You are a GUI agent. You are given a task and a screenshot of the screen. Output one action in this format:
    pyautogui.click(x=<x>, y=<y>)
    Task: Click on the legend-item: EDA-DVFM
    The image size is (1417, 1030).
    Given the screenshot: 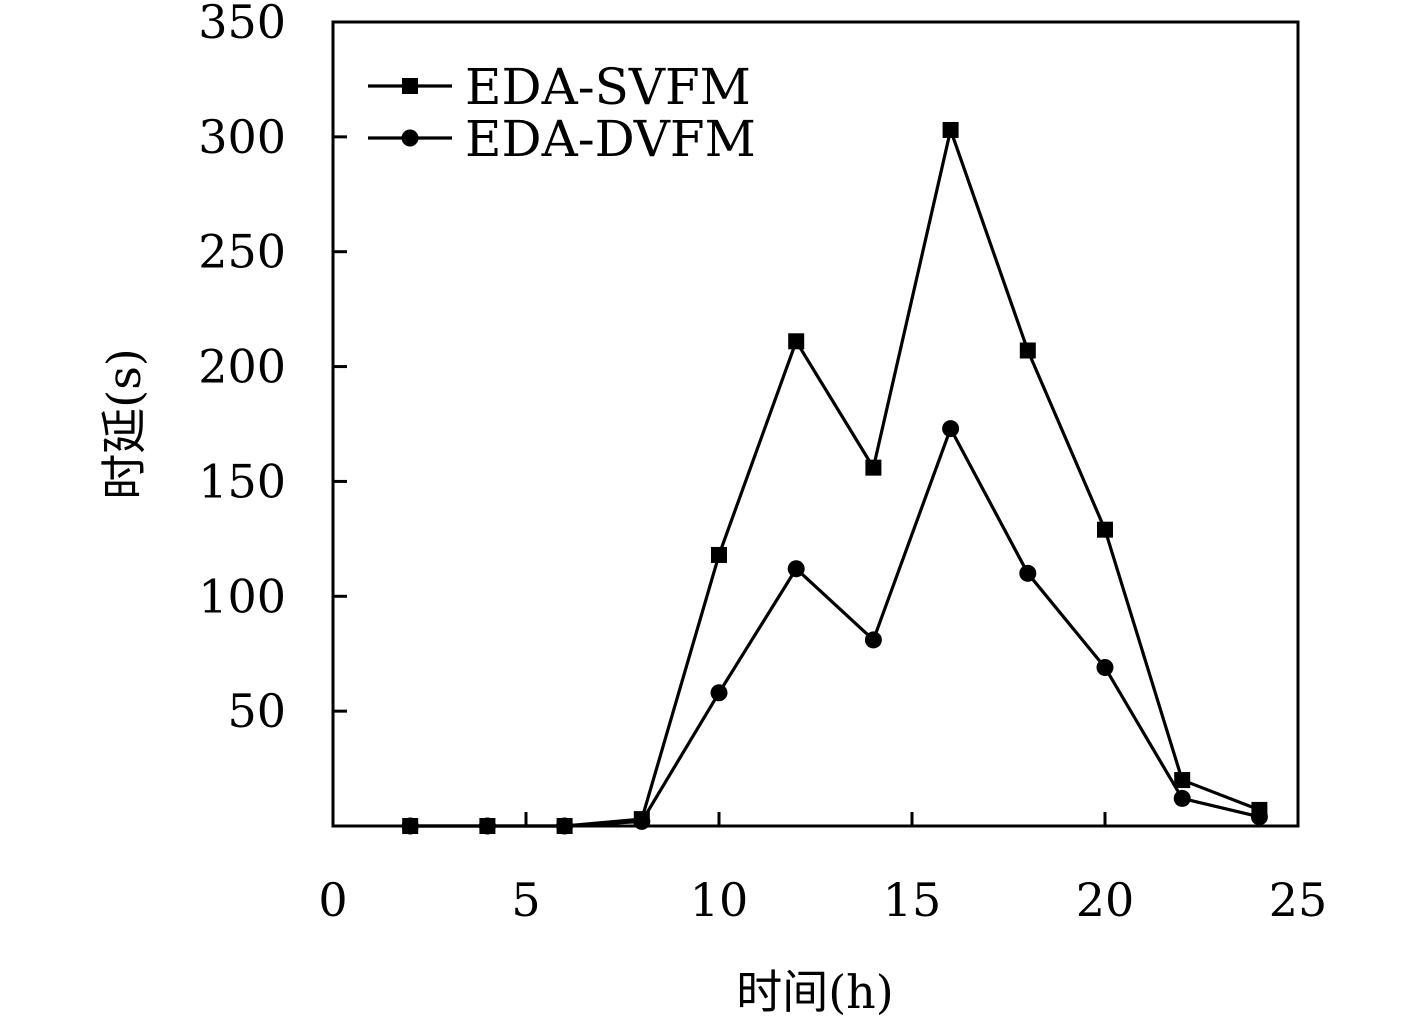 What is the action you would take?
    pyautogui.click(x=562, y=139)
    